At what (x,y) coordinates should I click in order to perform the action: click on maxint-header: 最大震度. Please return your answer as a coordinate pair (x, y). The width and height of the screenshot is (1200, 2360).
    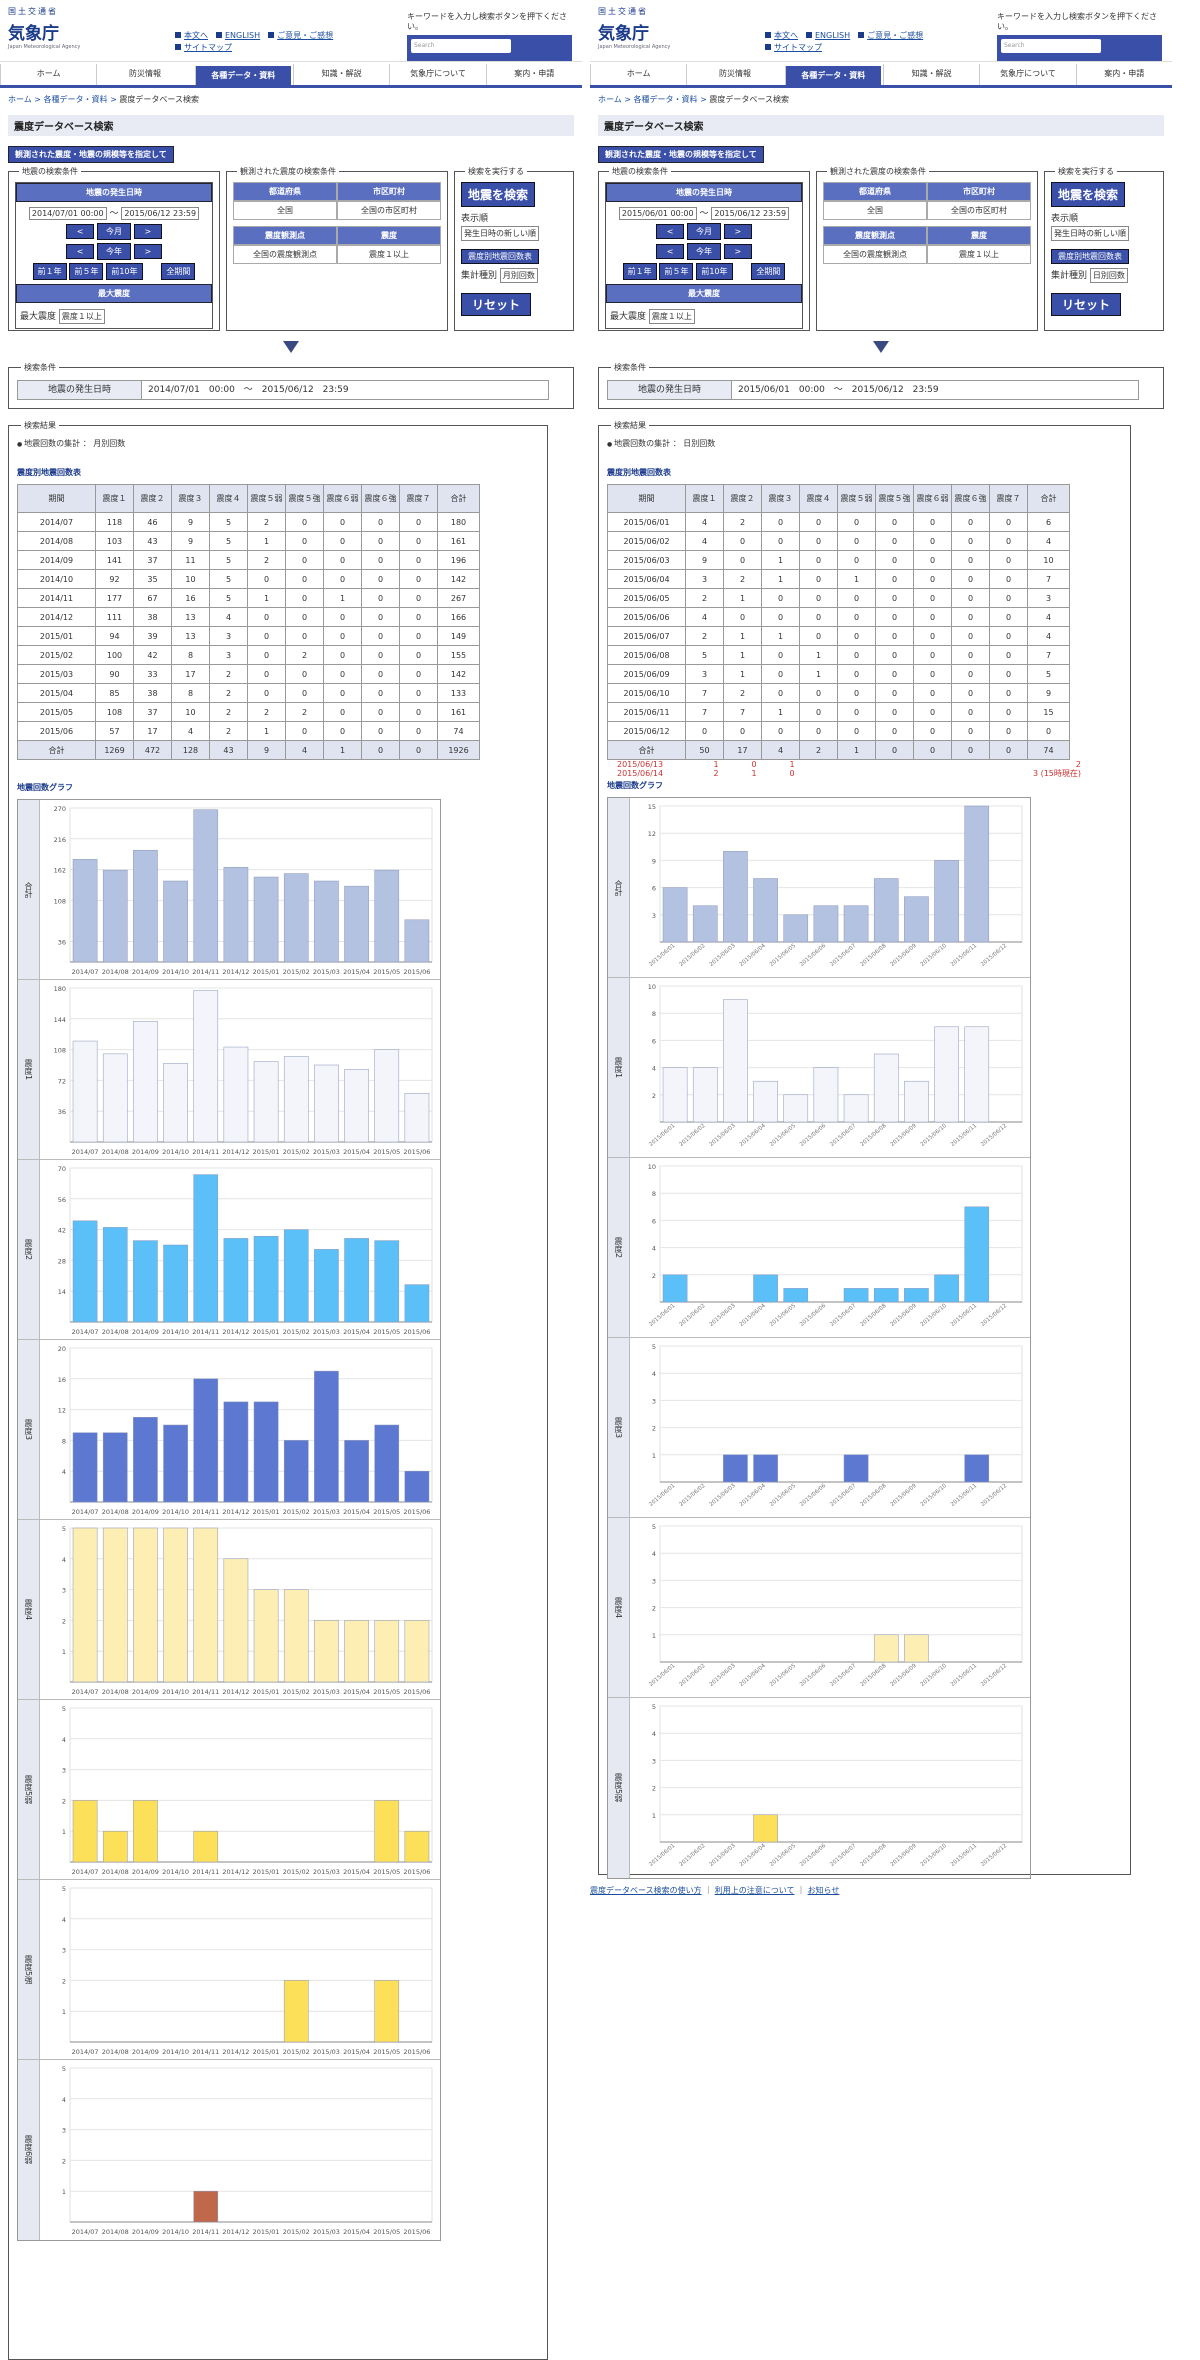
    Looking at the image, I should click on (114, 293).